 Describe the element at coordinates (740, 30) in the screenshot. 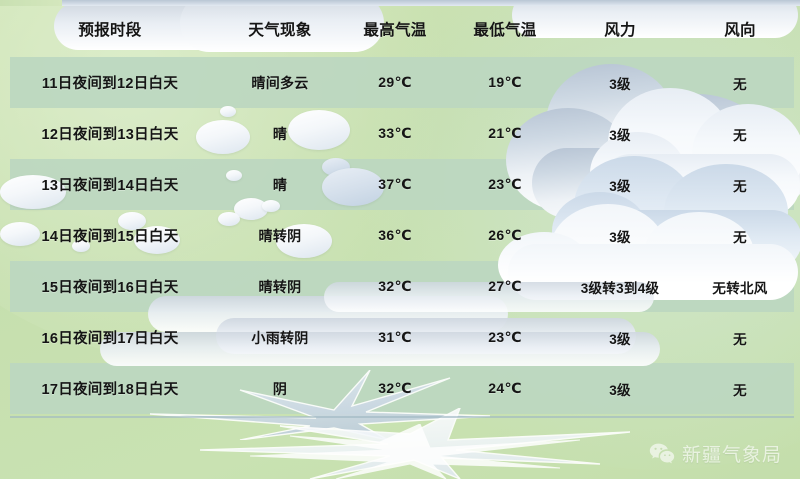

I see `column-header-wind-dir: 风向` at that location.